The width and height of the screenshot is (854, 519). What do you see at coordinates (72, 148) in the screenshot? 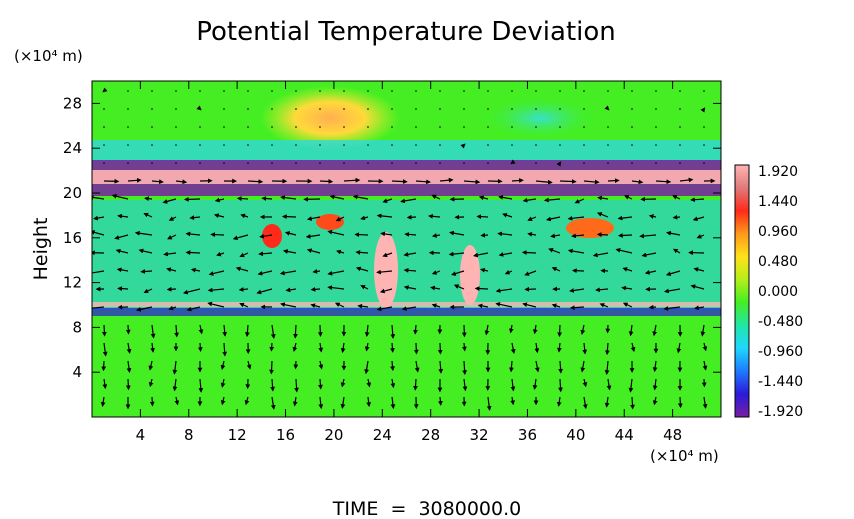
I see `y-tick-label: 24` at bounding box center [72, 148].